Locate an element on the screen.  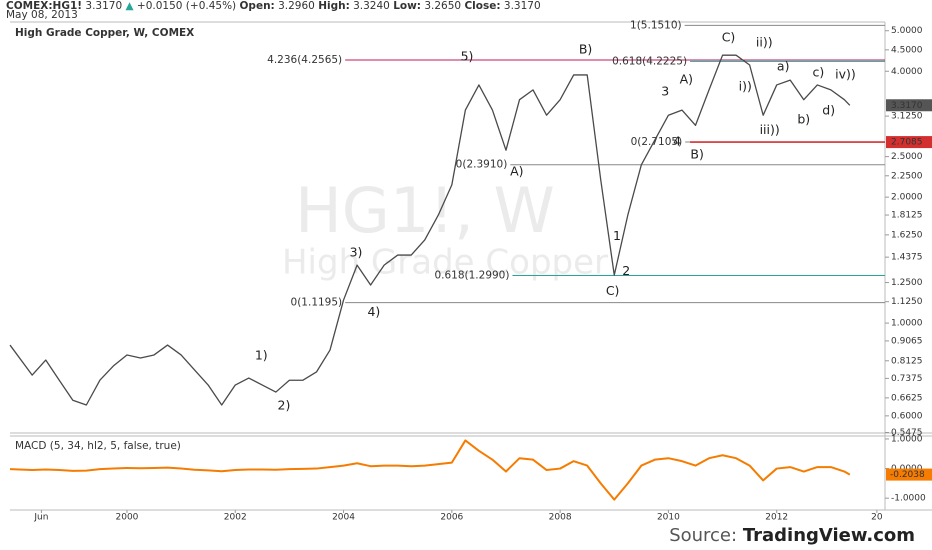
change: +0.0150 (+0.45%) is located at coordinates (186, 6).